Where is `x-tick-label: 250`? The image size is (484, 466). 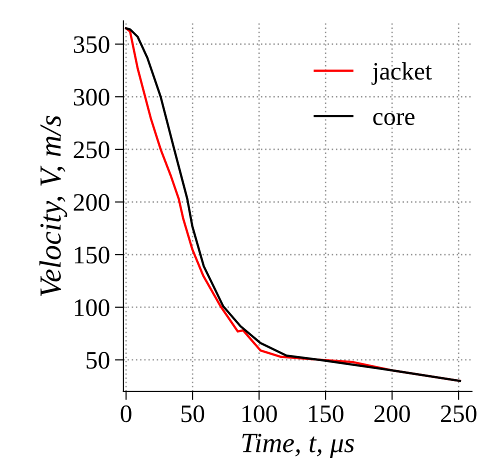
x-tick-label: 250 is located at coordinates (458, 413).